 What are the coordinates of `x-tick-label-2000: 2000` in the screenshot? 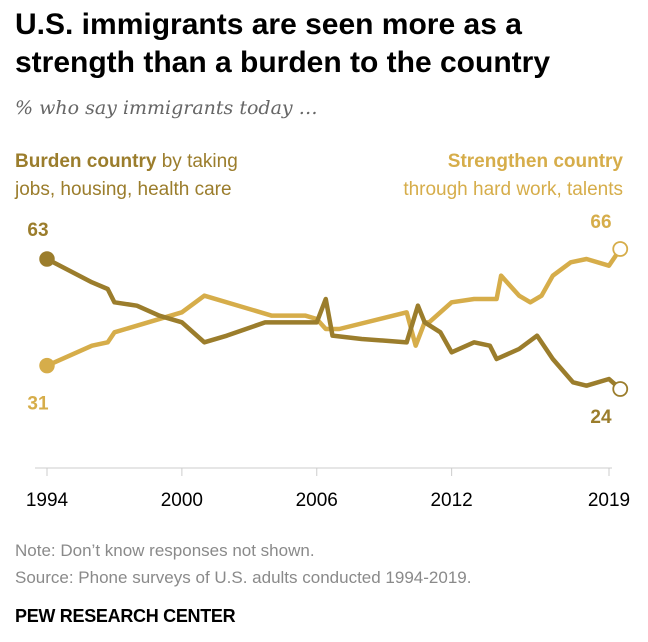 It's located at (182, 500).